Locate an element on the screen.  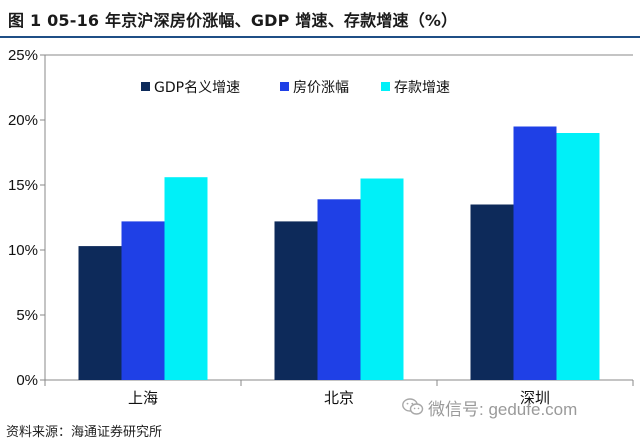
y-tick-label: 25% is located at coordinates (23, 55).